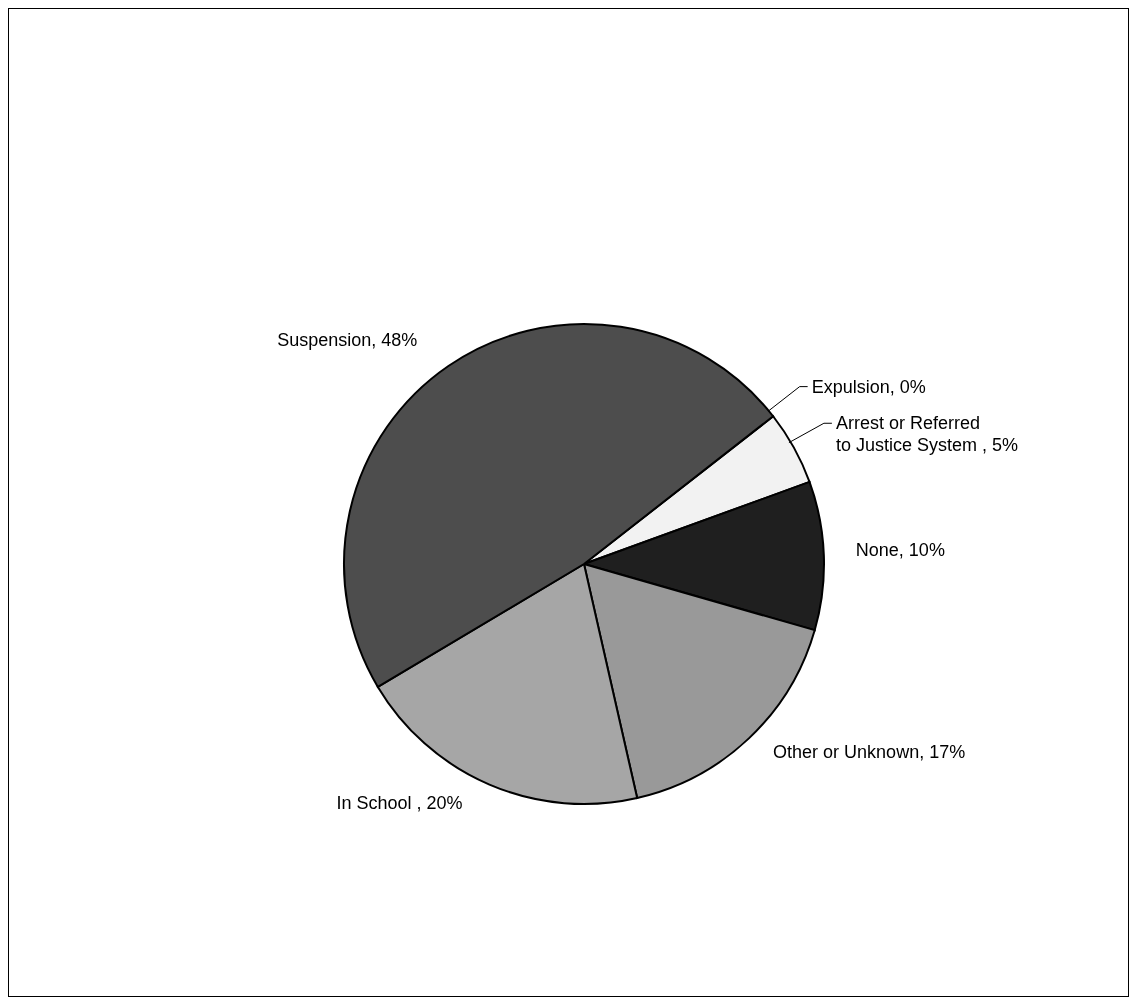 This screenshot has width=1137, height=1005. I want to click on slice-label: None, 10%, so click(900, 549).